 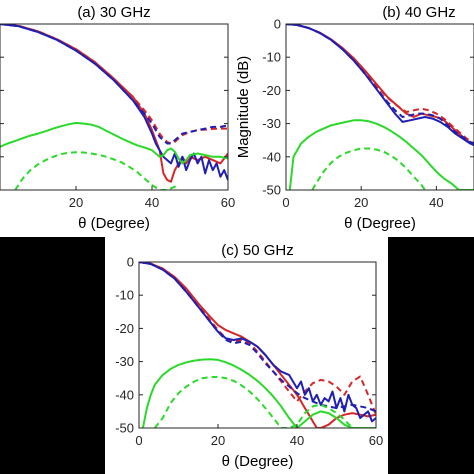 I want to click on y-tick-label-c: -50, so click(x=124, y=428).